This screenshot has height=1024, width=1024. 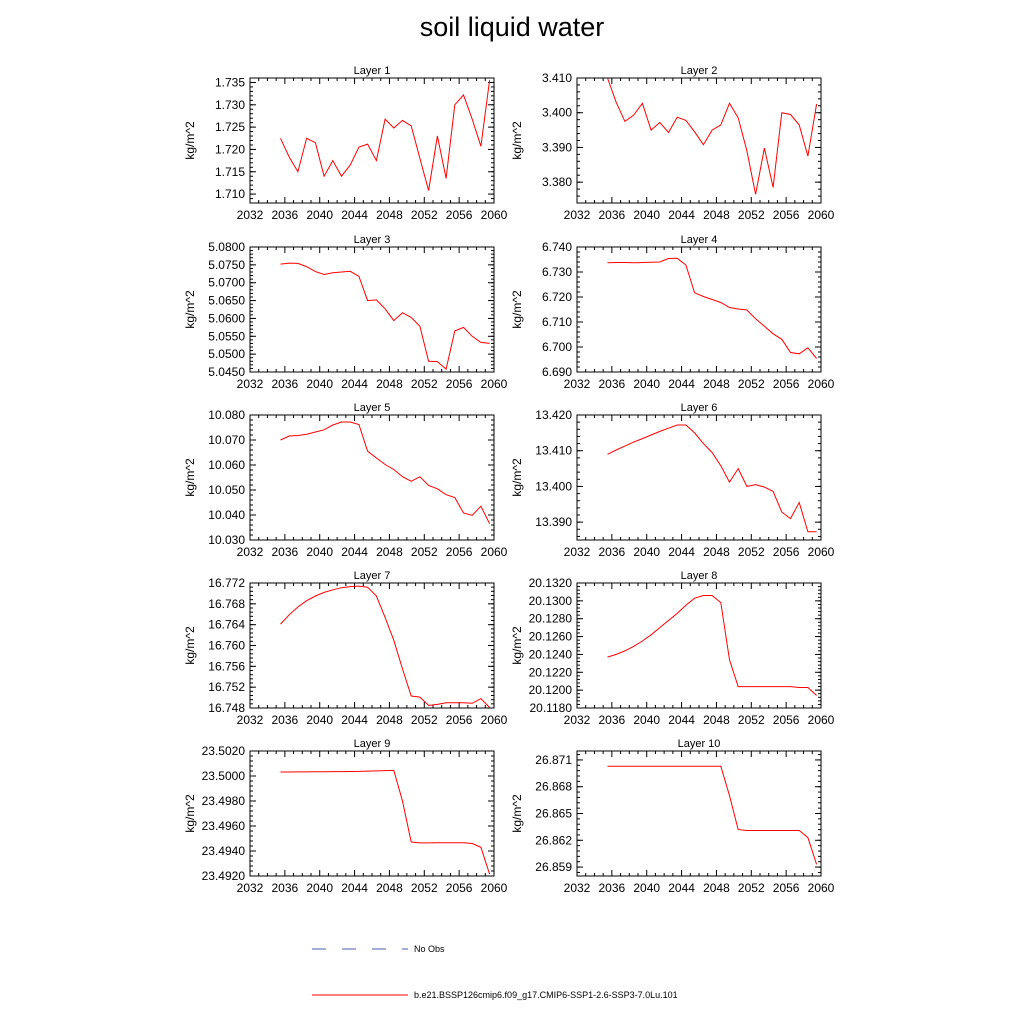 What do you see at coordinates (226, 666) in the screenshot?
I see `y-tick-label: 16.756` at bounding box center [226, 666].